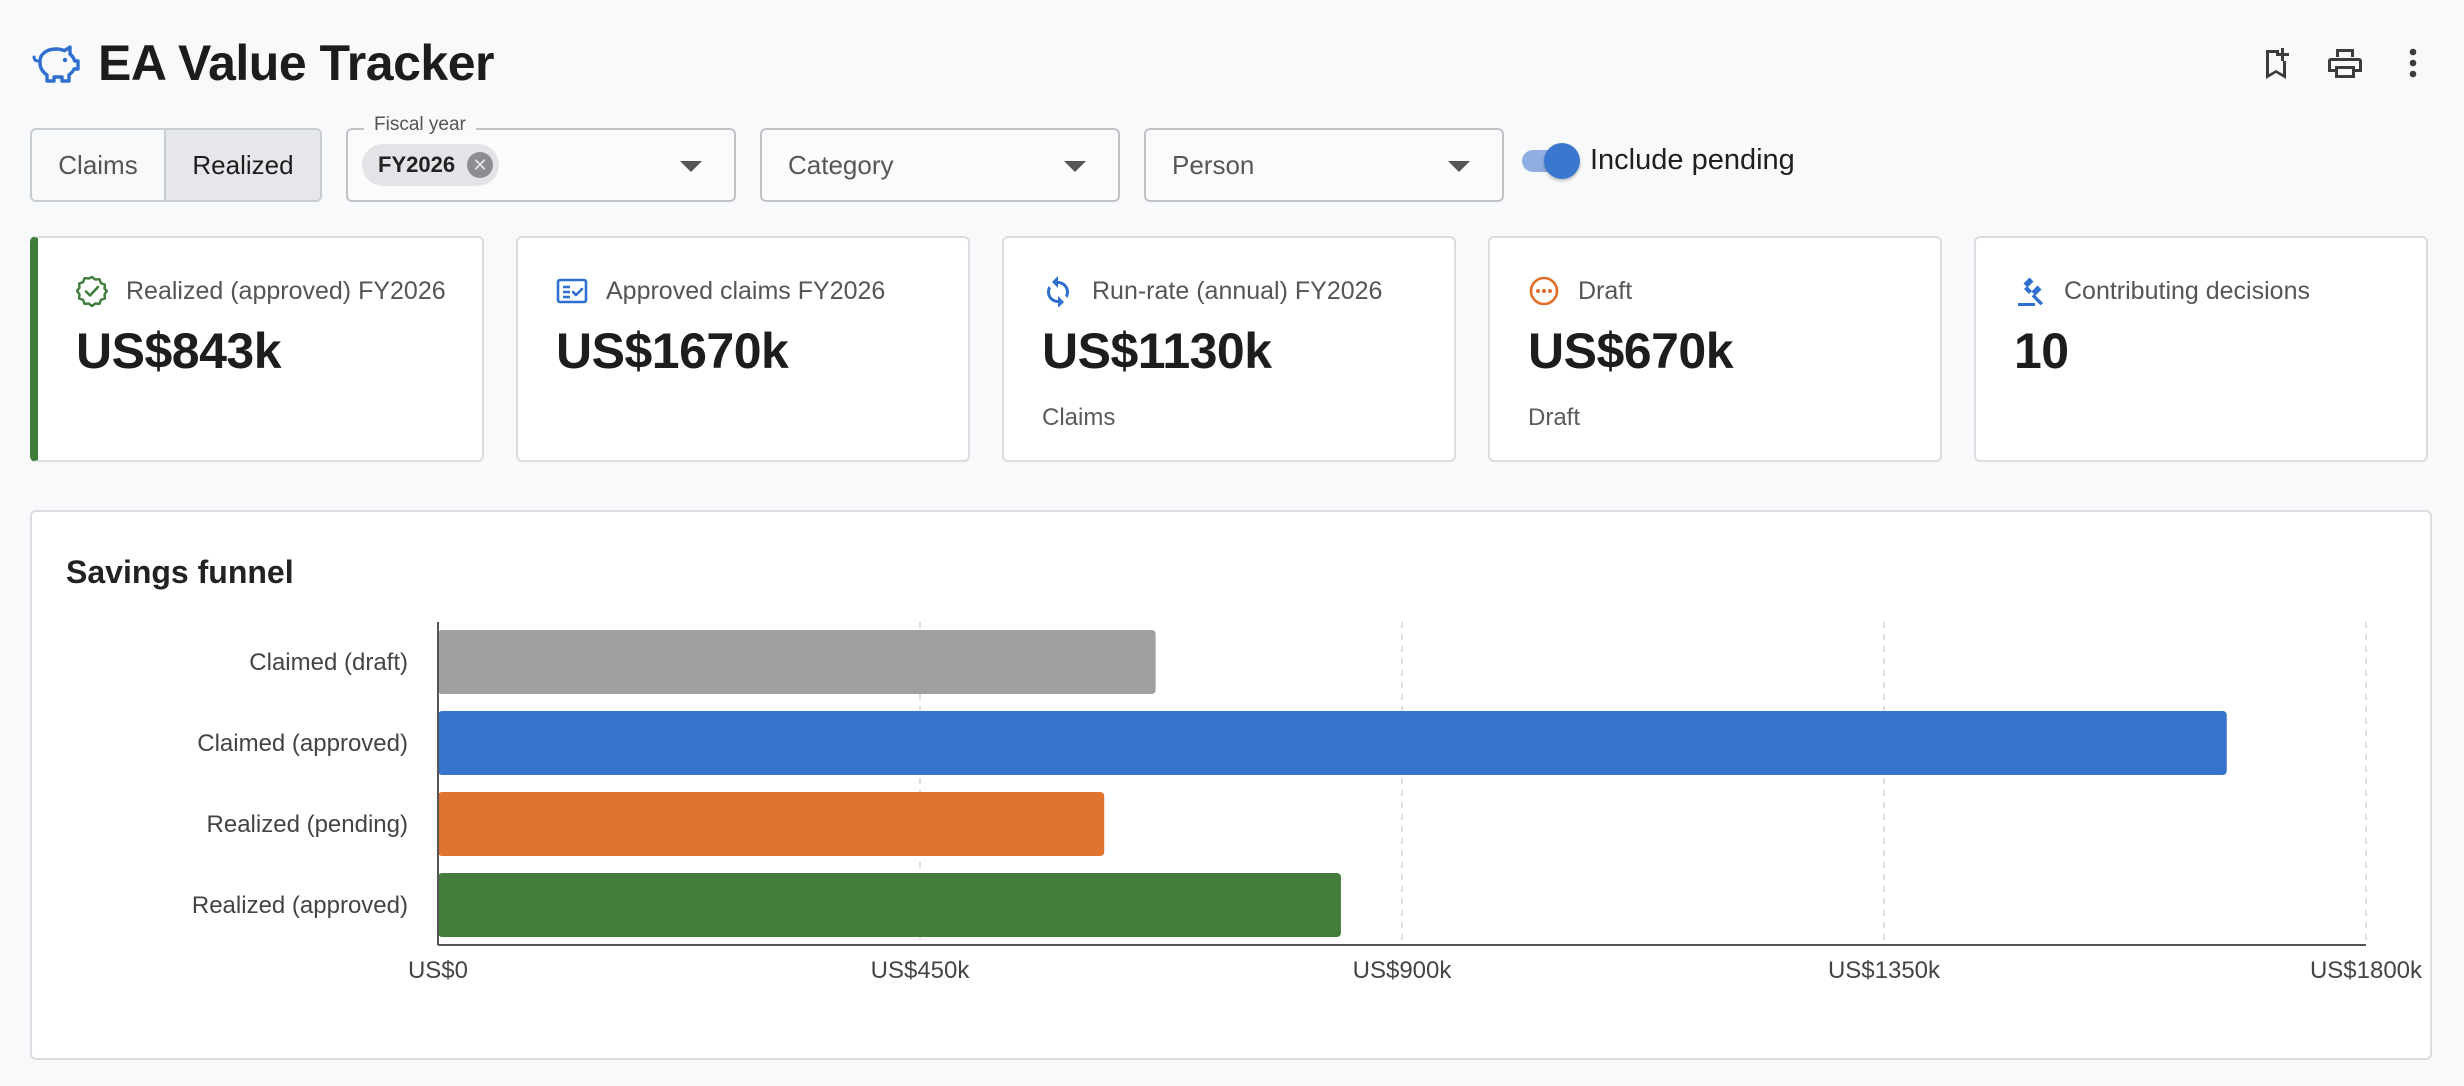  Describe the element at coordinates (302, 743) in the screenshot. I see `category-label: Claimed (approved)` at that location.